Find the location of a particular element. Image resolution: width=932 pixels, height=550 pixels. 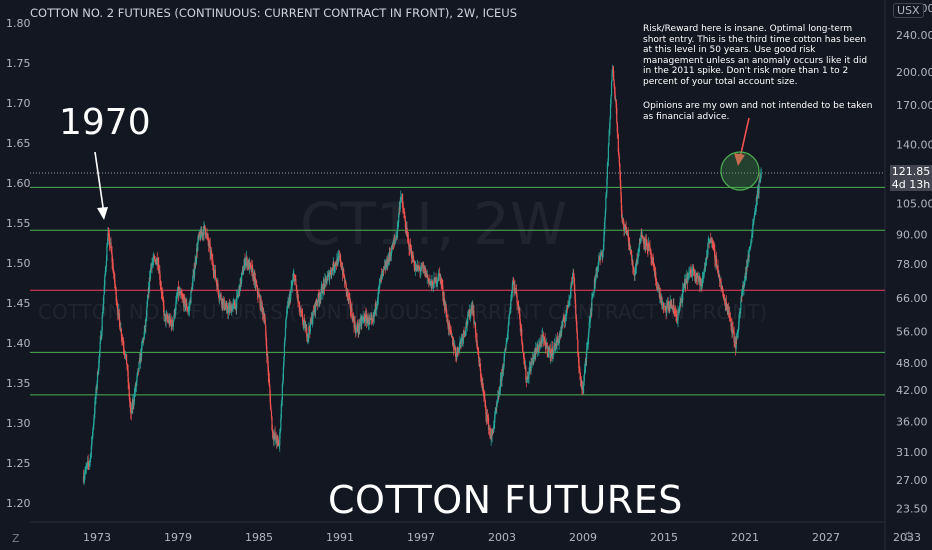

left-axis-tick: 1.50 is located at coordinates (18, 263).